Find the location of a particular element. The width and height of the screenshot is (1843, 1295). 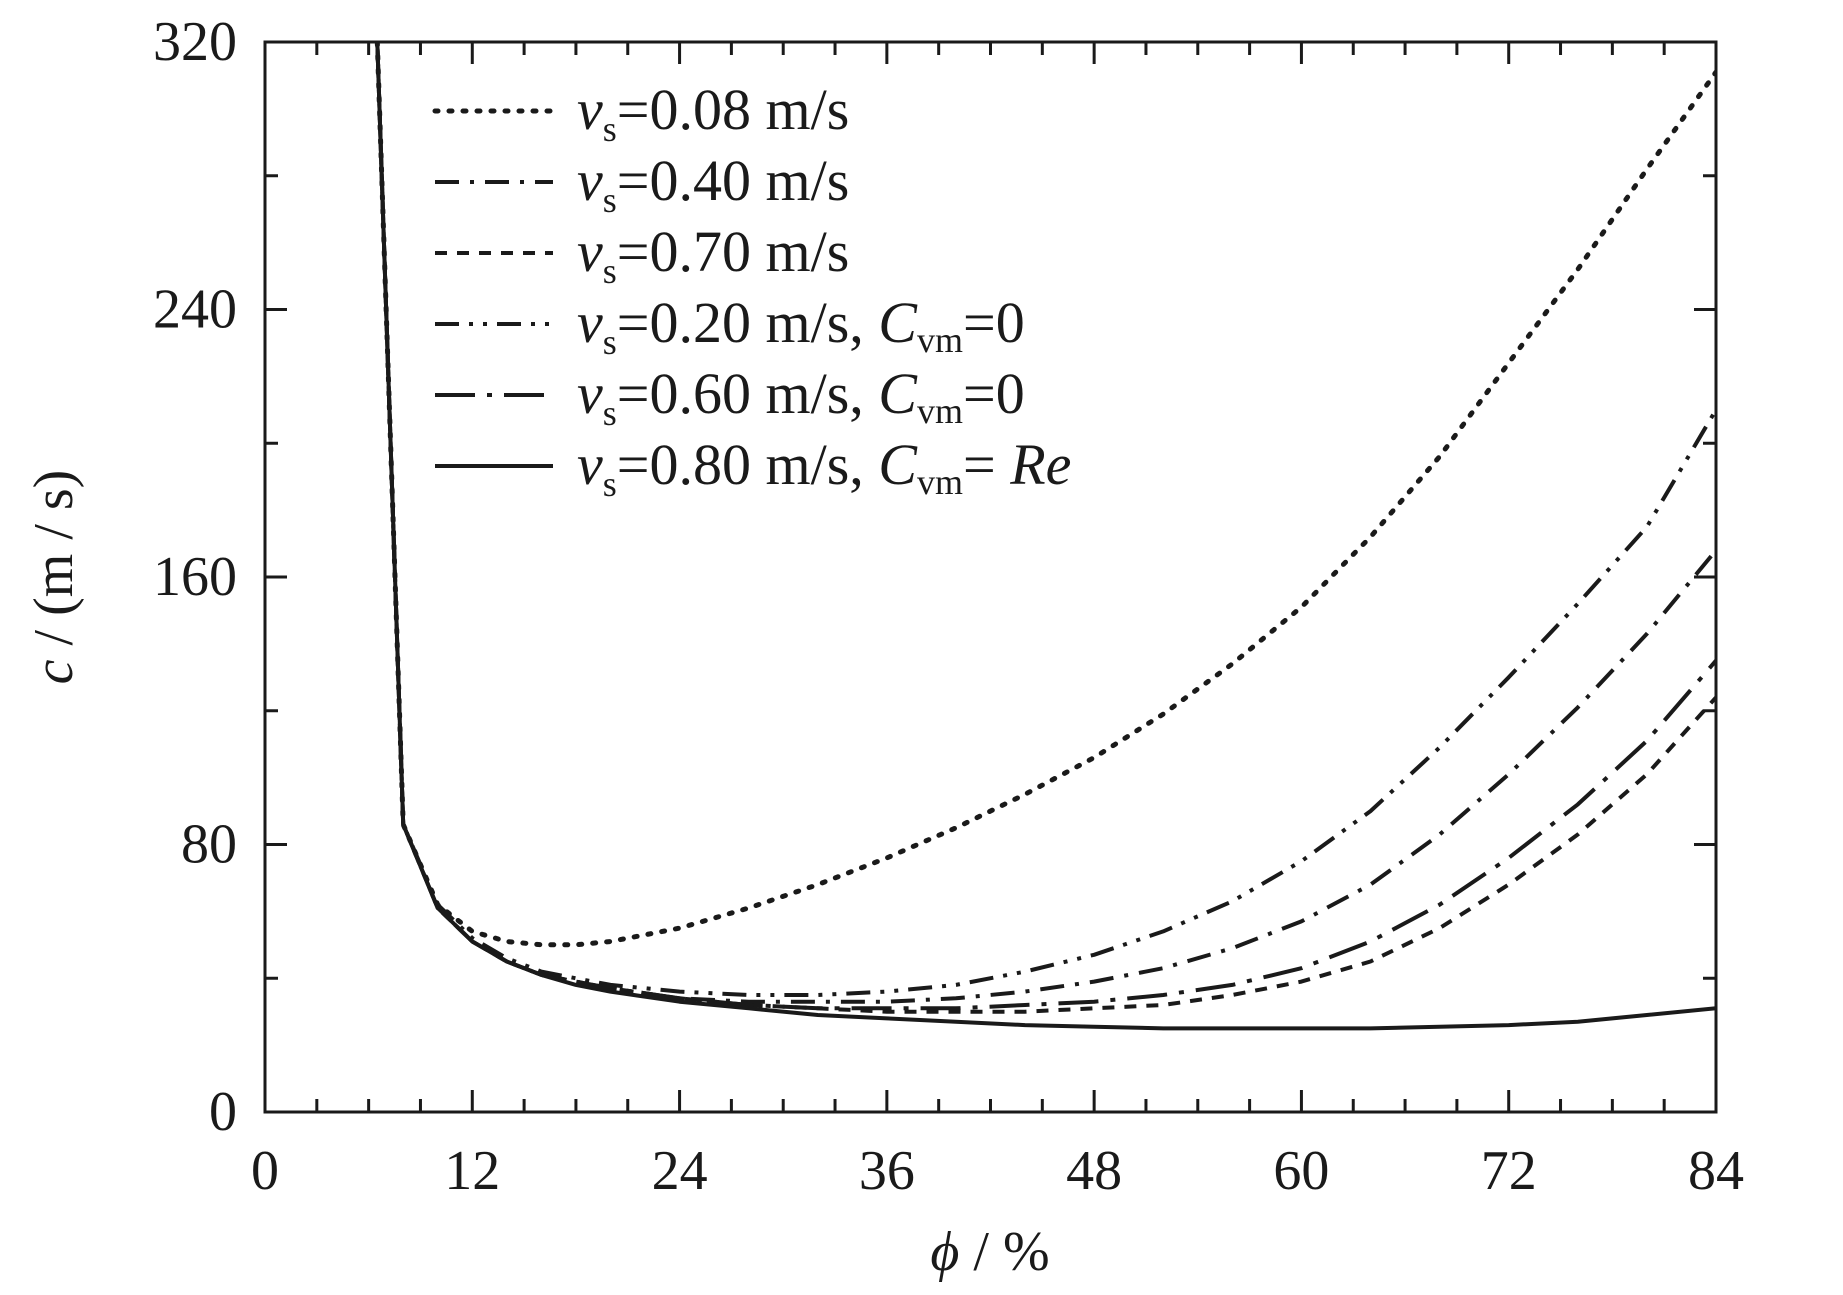

y-tick-label: 0 is located at coordinates (223, 1112).